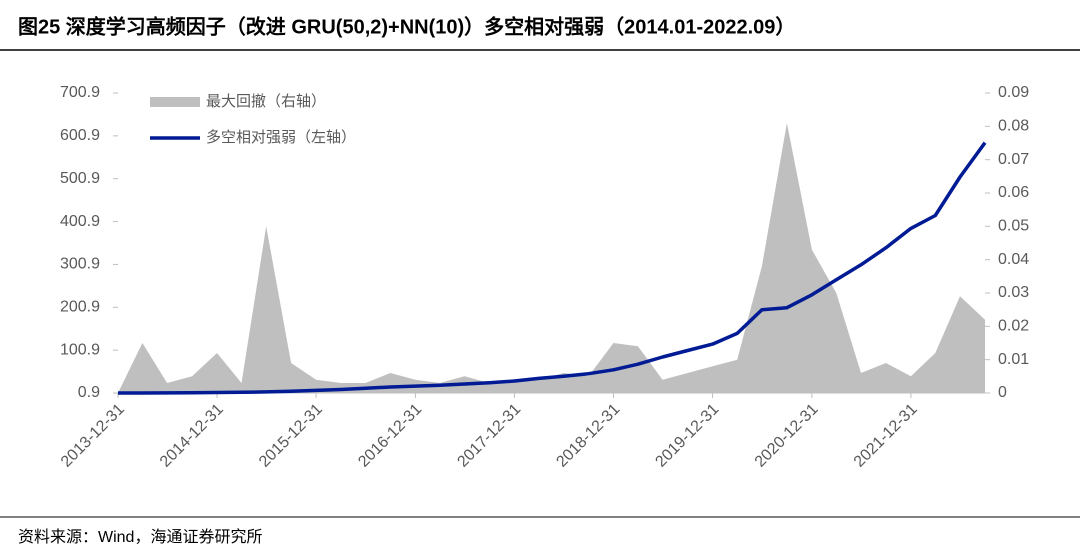 The image size is (1080, 559). What do you see at coordinates (1013, 159) in the screenshot?
I see `y2-tick-label: 0.07` at bounding box center [1013, 159].